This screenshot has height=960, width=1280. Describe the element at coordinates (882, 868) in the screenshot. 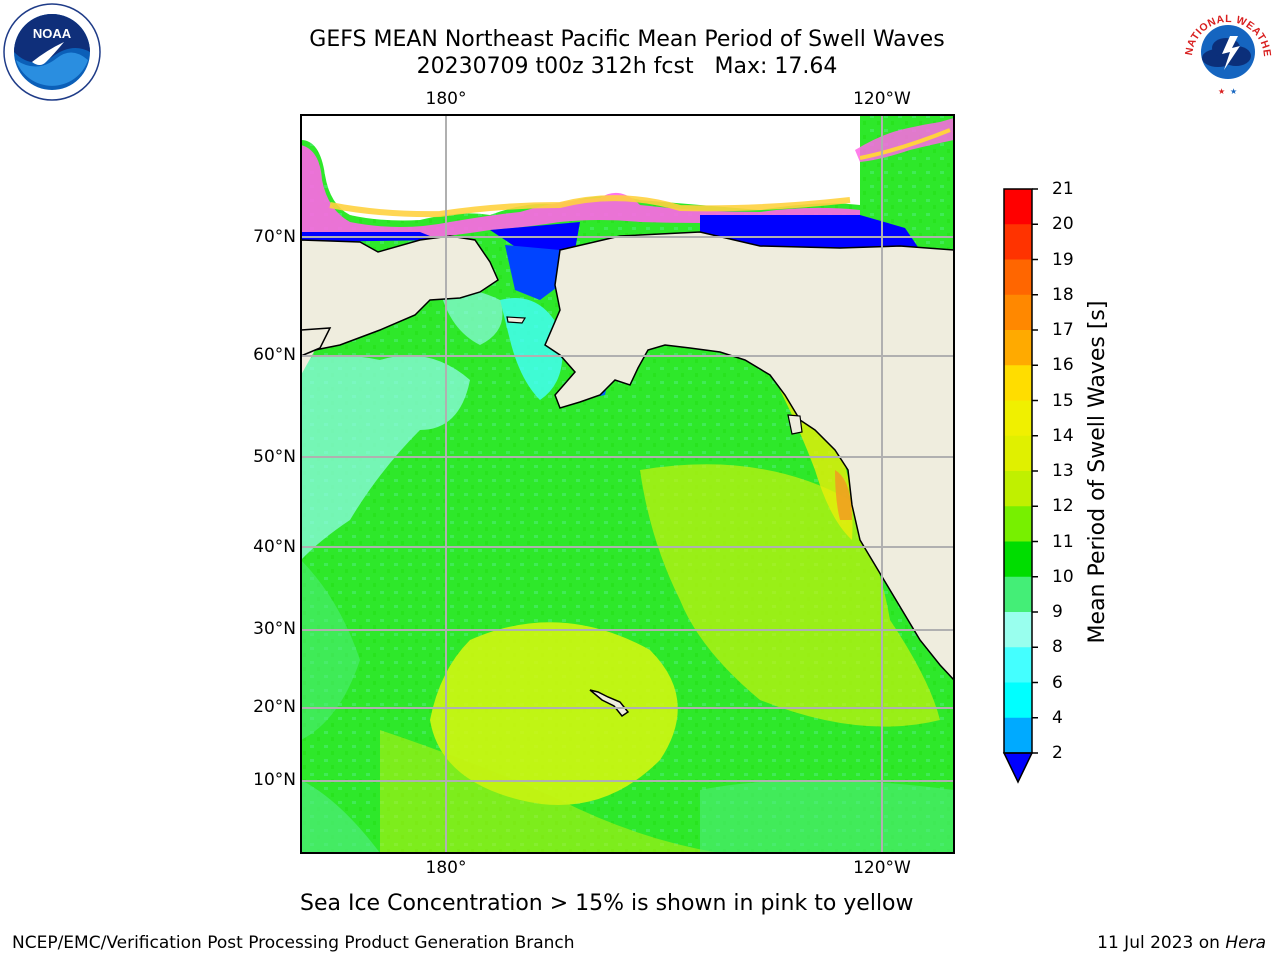

I see `lon-label-bottom-120w: 120°W` at that location.